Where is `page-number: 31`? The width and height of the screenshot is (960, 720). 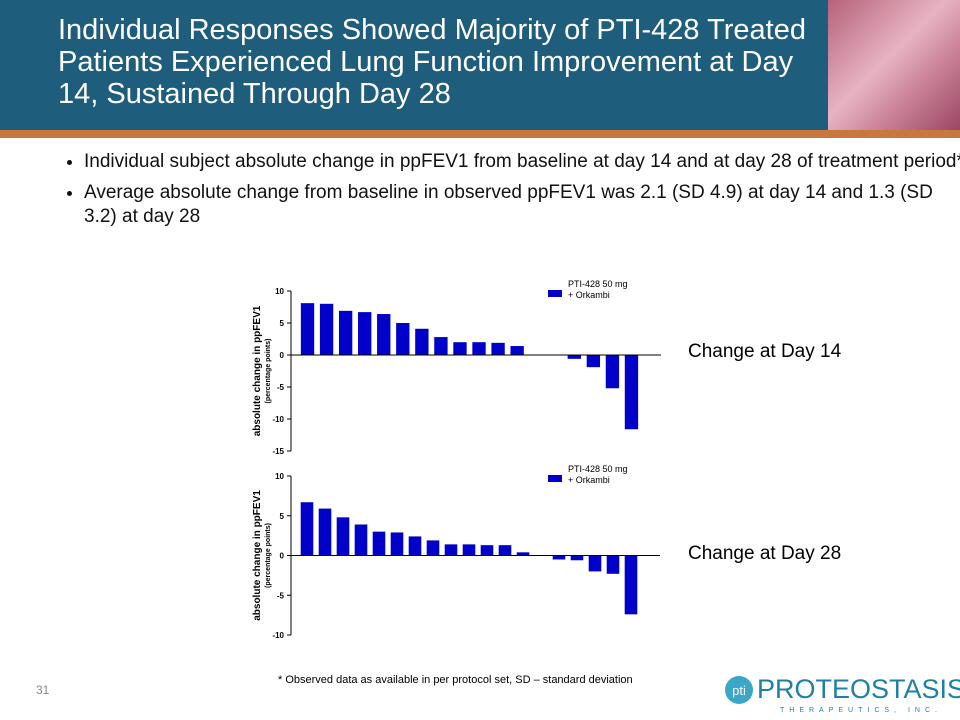
page-number: 31 is located at coordinates (43, 690).